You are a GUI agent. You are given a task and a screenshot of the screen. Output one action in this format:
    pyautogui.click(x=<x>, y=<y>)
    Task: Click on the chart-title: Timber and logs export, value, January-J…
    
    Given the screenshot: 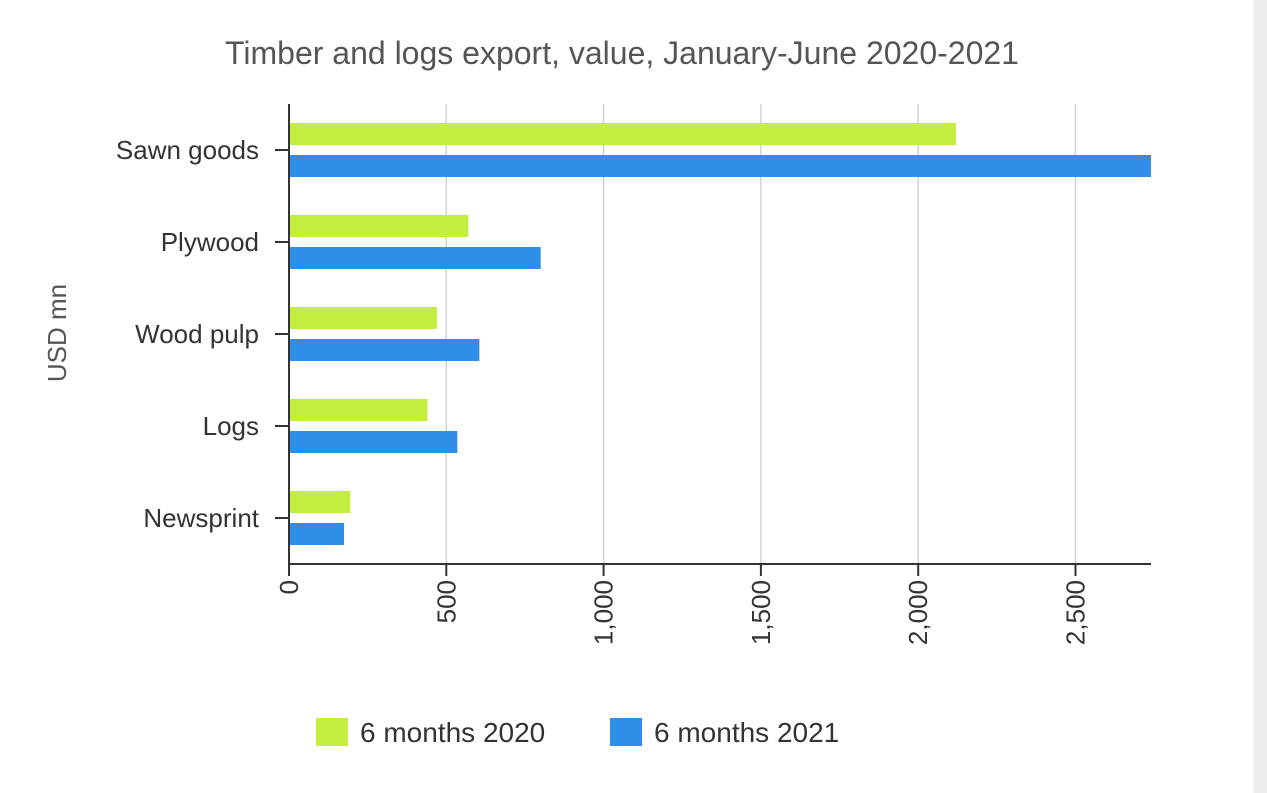 What is the action you would take?
    pyautogui.click(x=622, y=53)
    